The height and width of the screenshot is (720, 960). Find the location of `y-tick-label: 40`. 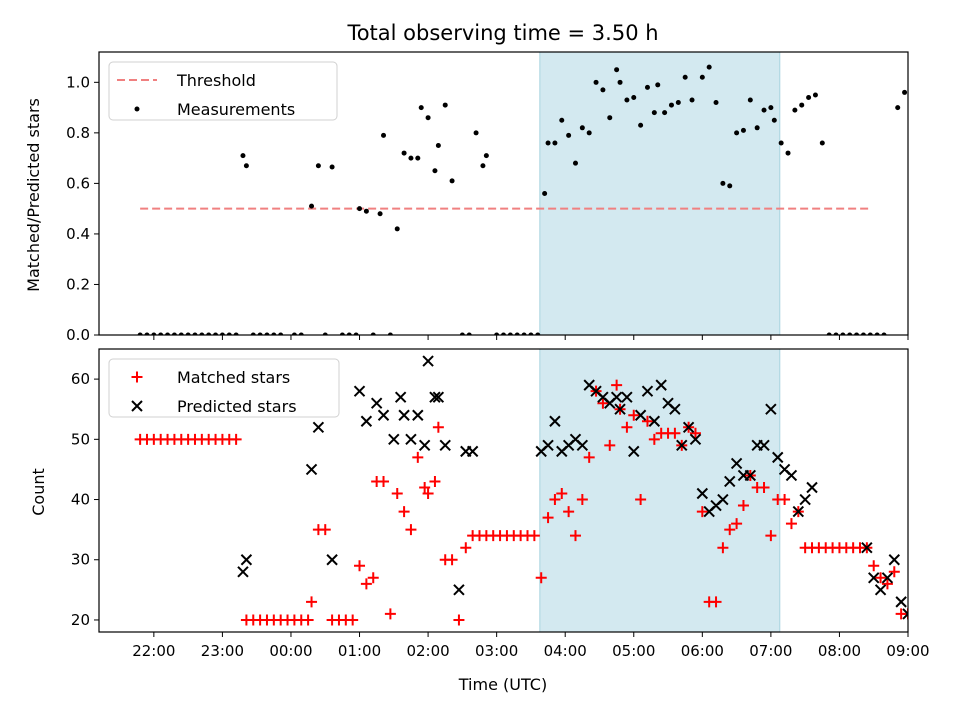

y-tick-label: 40 is located at coordinates (80, 500).